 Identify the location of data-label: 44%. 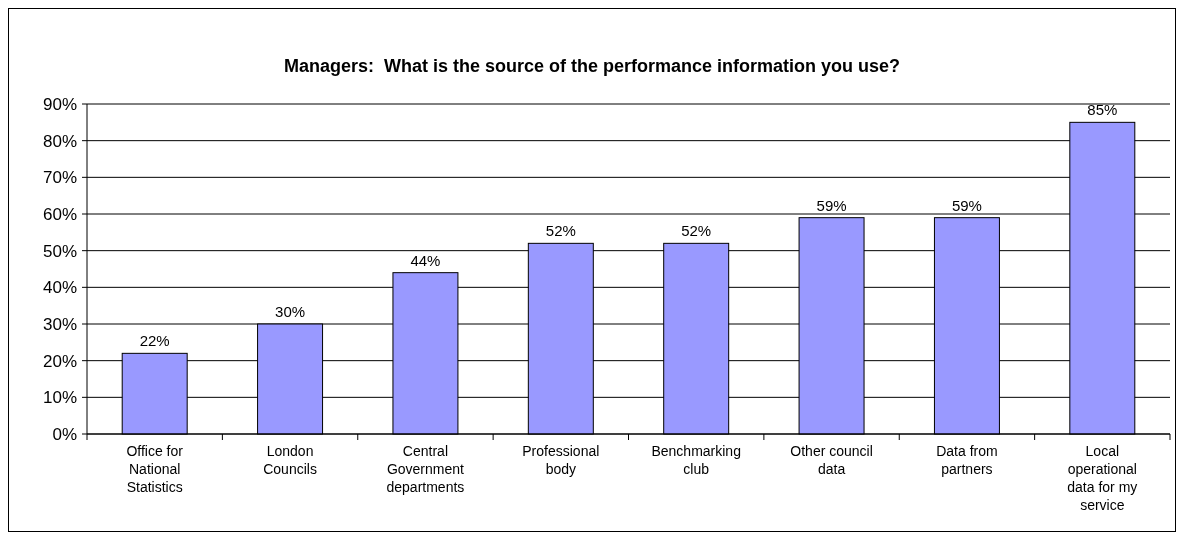
(425, 260).